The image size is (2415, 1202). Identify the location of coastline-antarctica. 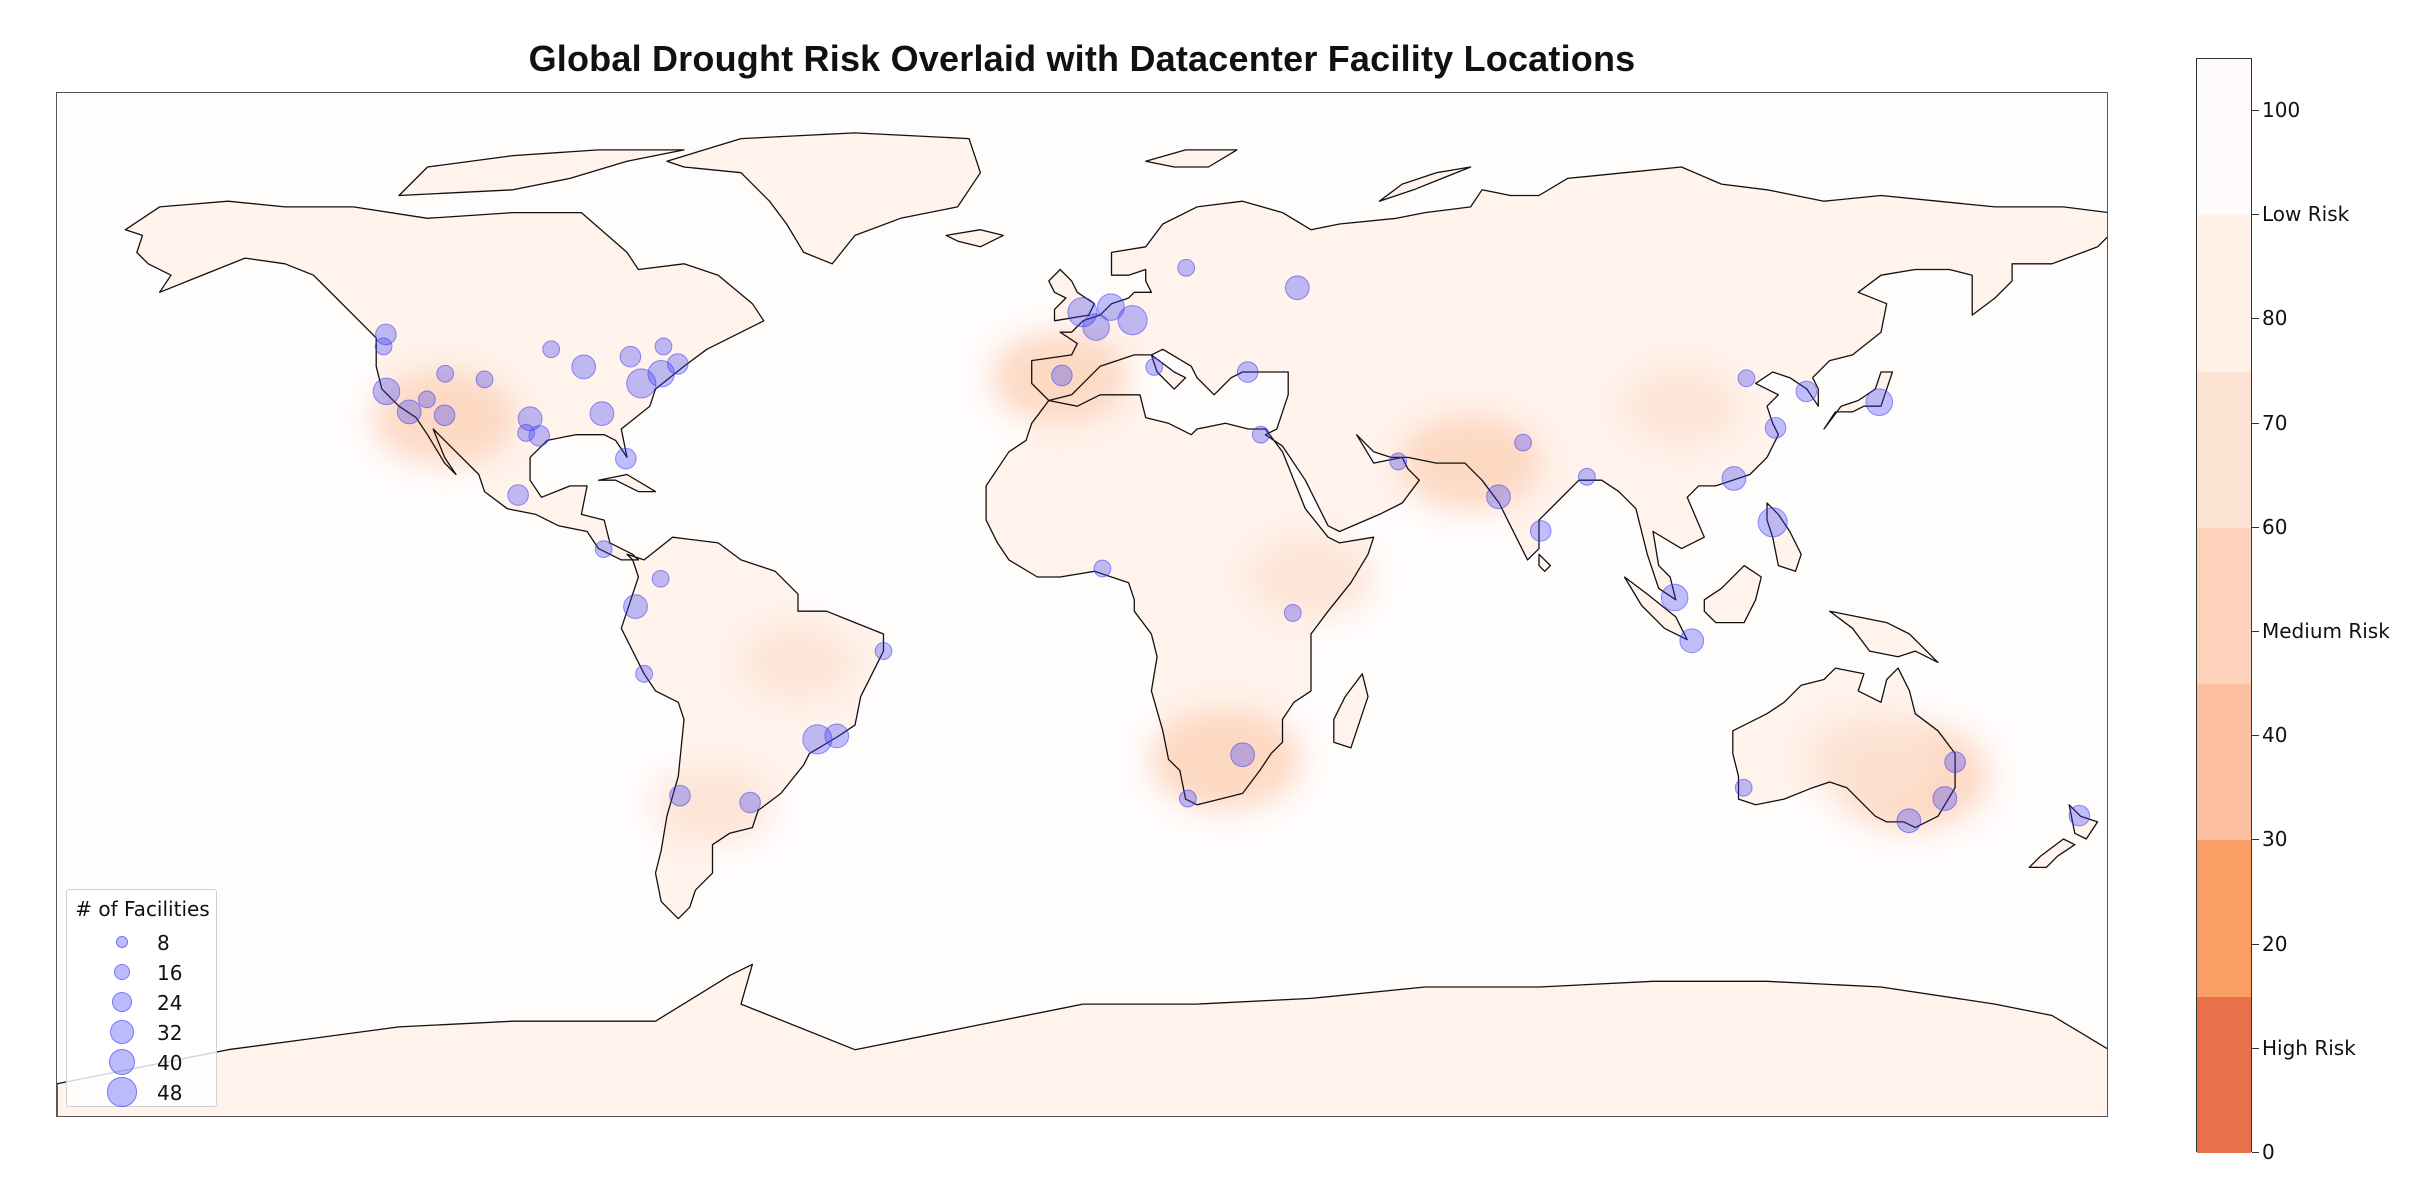
(1082, 1039).